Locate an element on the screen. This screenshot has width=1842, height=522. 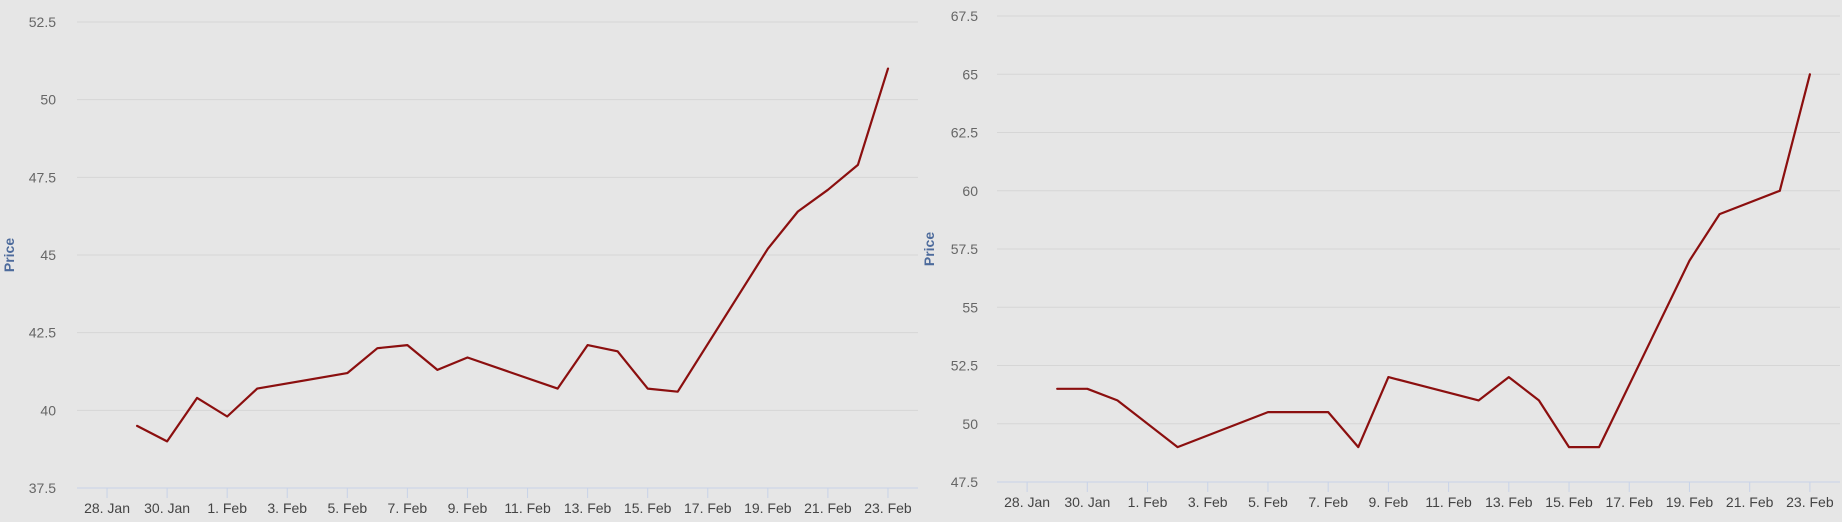
y-tick-label: 55 is located at coordinates (970, 307).